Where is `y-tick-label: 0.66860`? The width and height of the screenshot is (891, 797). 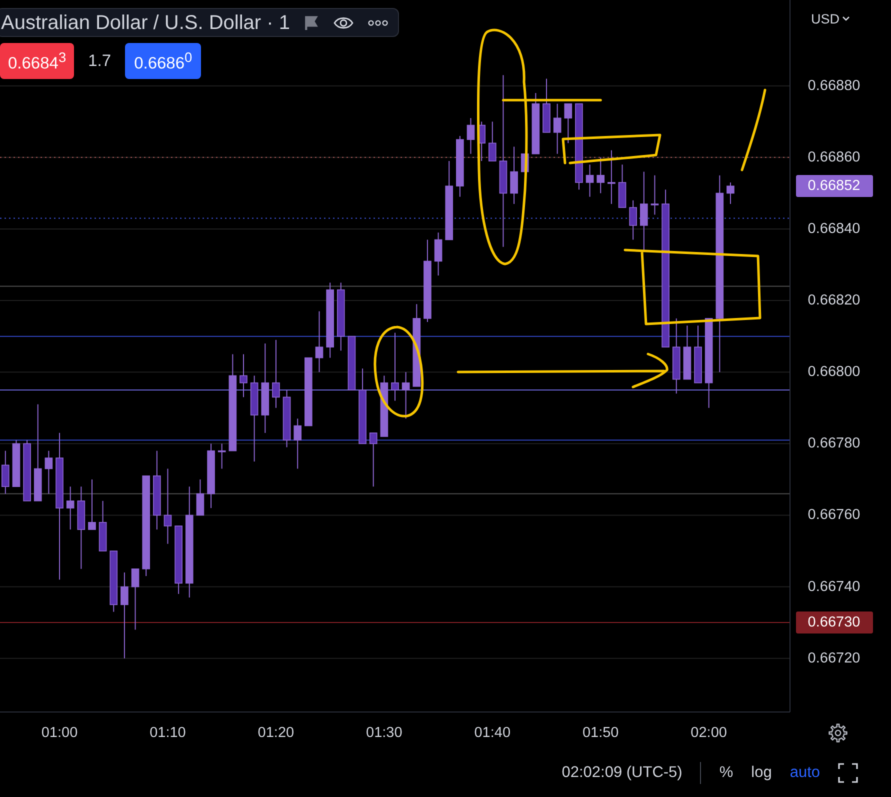
y-tick-label: 0.66860 is located at coordinates (834, 157).